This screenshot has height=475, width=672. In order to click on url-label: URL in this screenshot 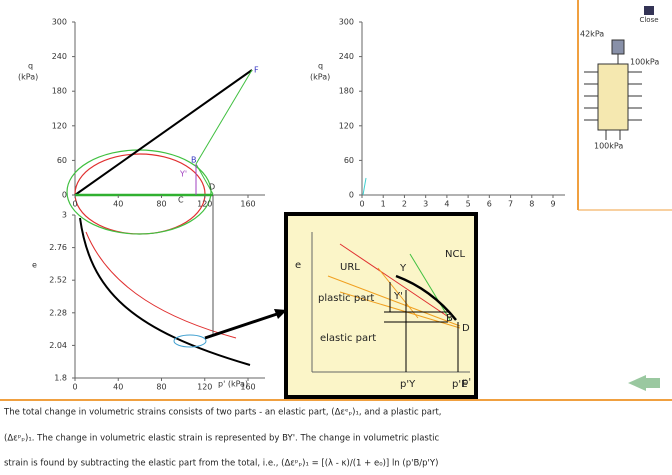, I will do `click(350, 267)`.